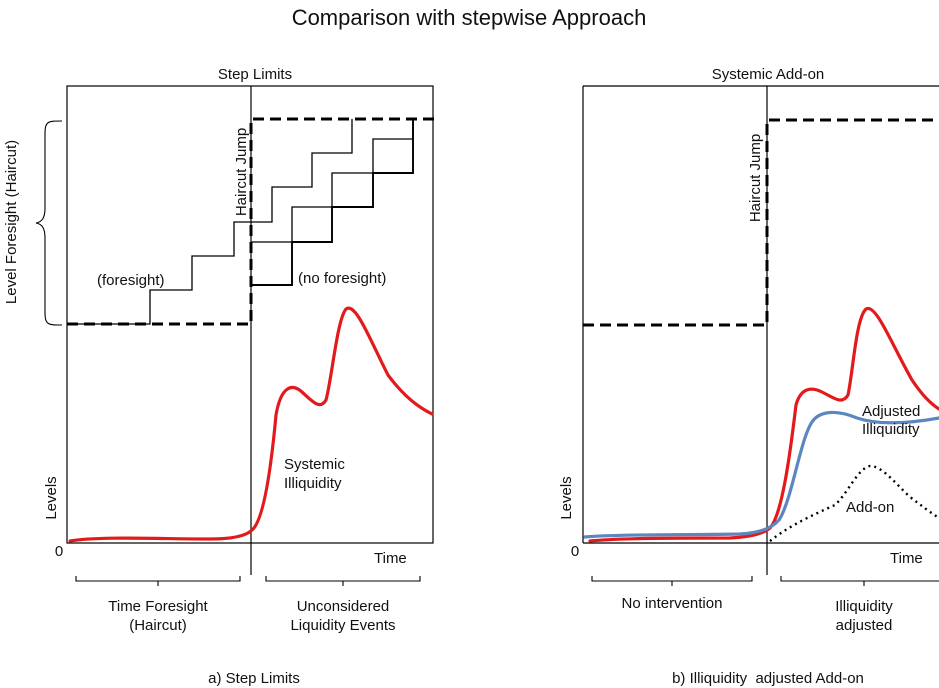 This screenshot has height=688, width=939. I want to click on illiquidity-adjusted-line-2: adjusted, so click(864, 625).